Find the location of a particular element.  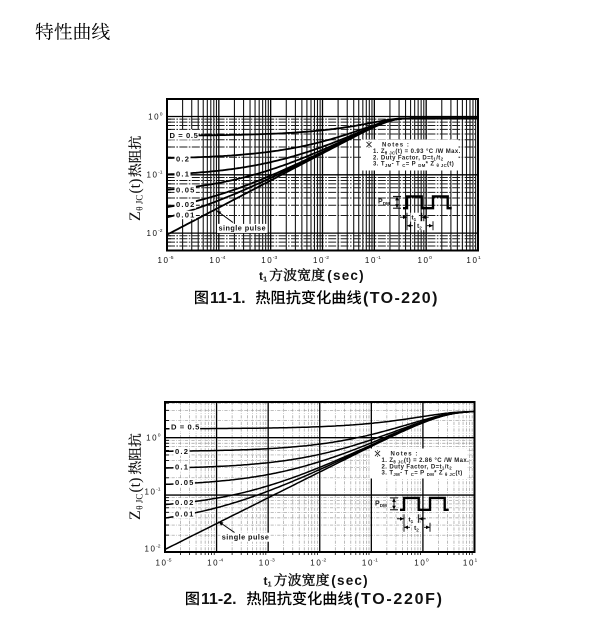

svg-text: (t) = 0.93 °C /W Max. is located at coordinates (427, 152).